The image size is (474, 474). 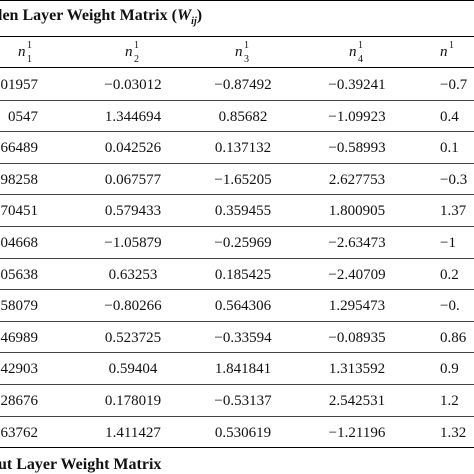 I want to click on table-cell: −0.58993, so click(x=357, y=148).